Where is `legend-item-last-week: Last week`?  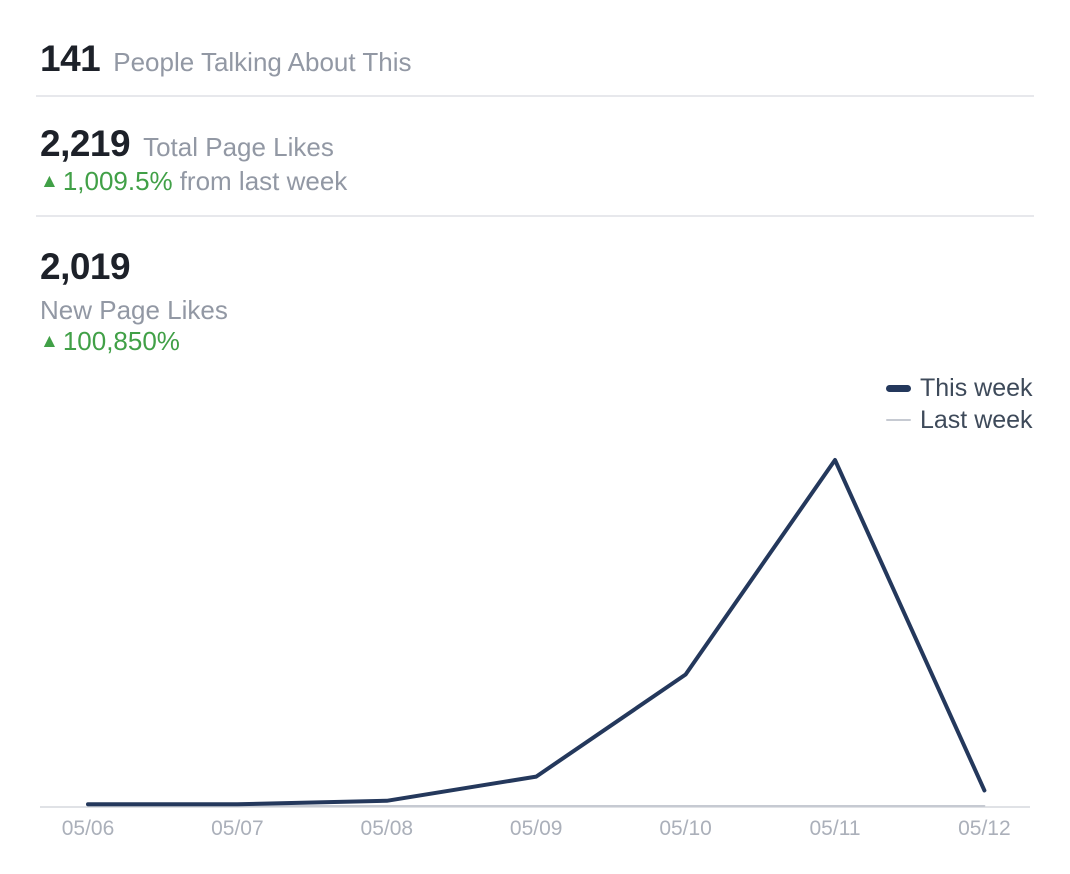
legend-item-last-week: Last week is located at coordinates (959, 419).